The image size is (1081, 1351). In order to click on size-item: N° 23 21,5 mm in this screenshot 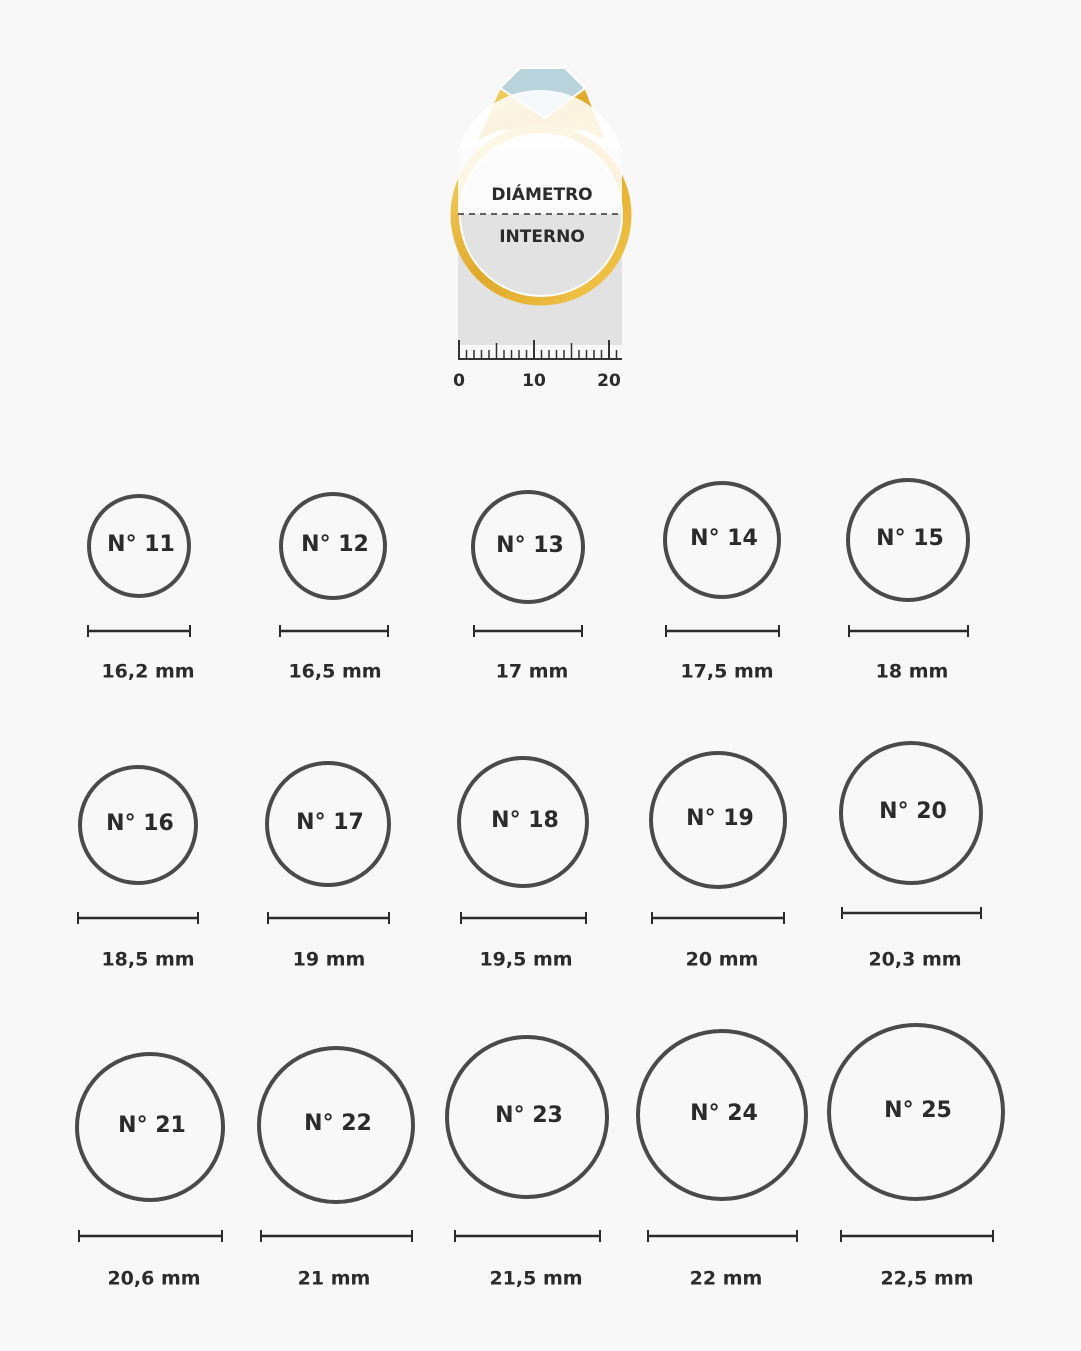, I will do `click(527, 1162)`.